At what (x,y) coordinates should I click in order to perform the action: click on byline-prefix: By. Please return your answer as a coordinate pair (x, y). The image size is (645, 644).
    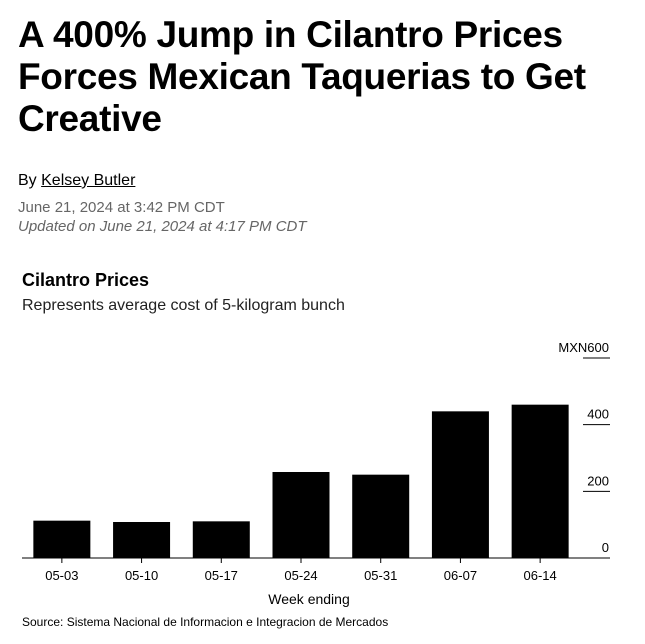
    Looking at the image, I should click on (30, 180).